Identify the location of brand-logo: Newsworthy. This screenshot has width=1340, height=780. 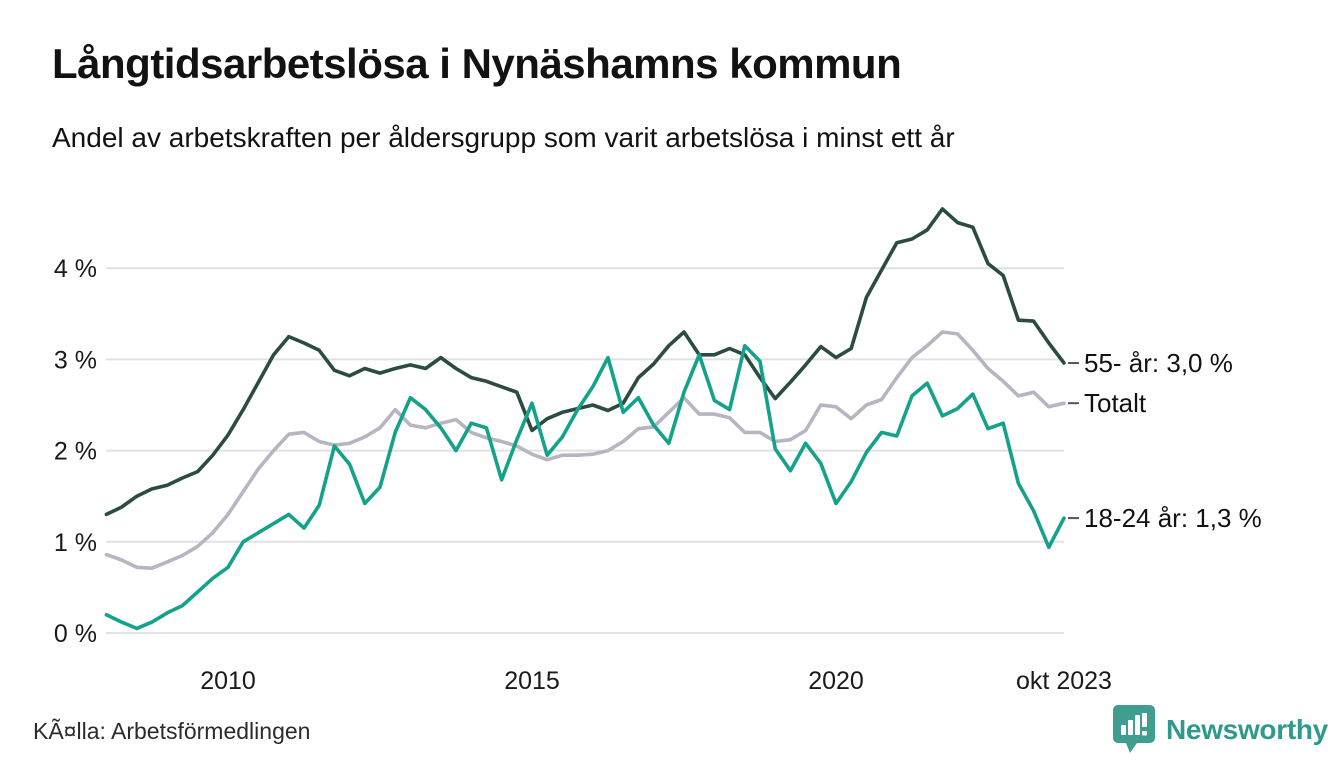
(1220, 730).